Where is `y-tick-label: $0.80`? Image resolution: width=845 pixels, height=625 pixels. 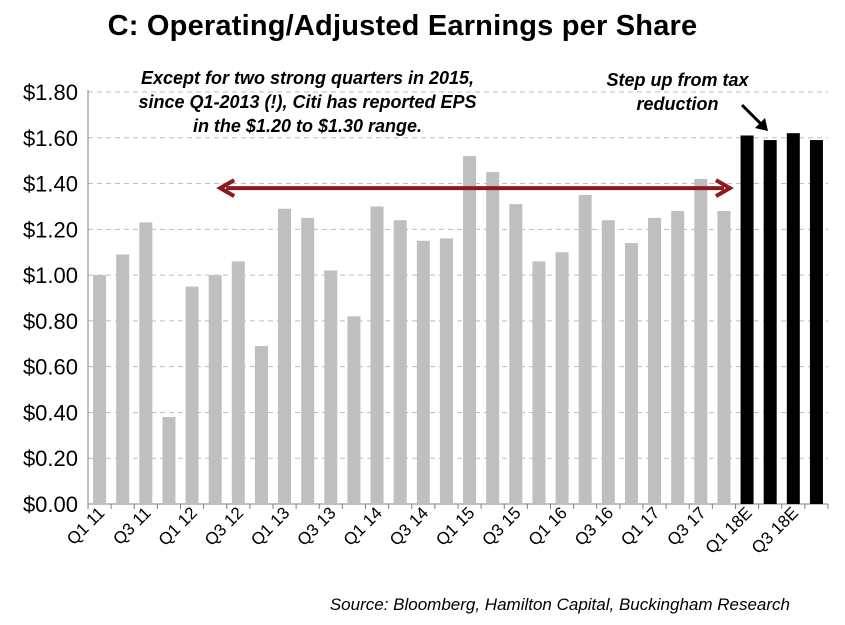 y-tick-label: $0.80 is located at coordinates (50, 321).